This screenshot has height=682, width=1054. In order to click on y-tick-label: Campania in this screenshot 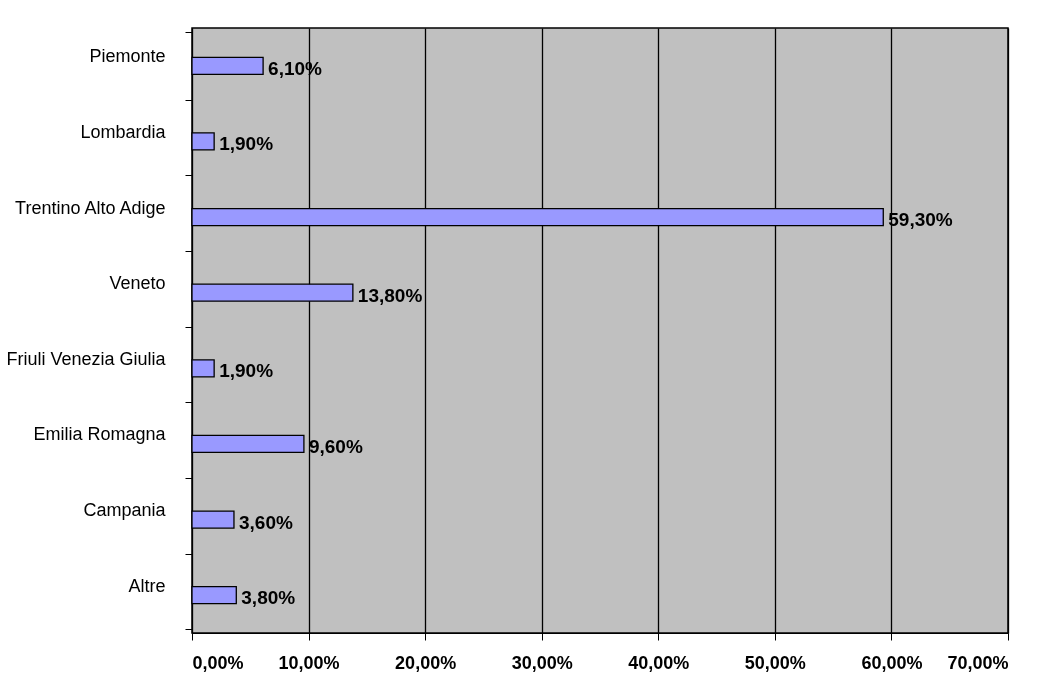, I will do `click(125, 510)`.